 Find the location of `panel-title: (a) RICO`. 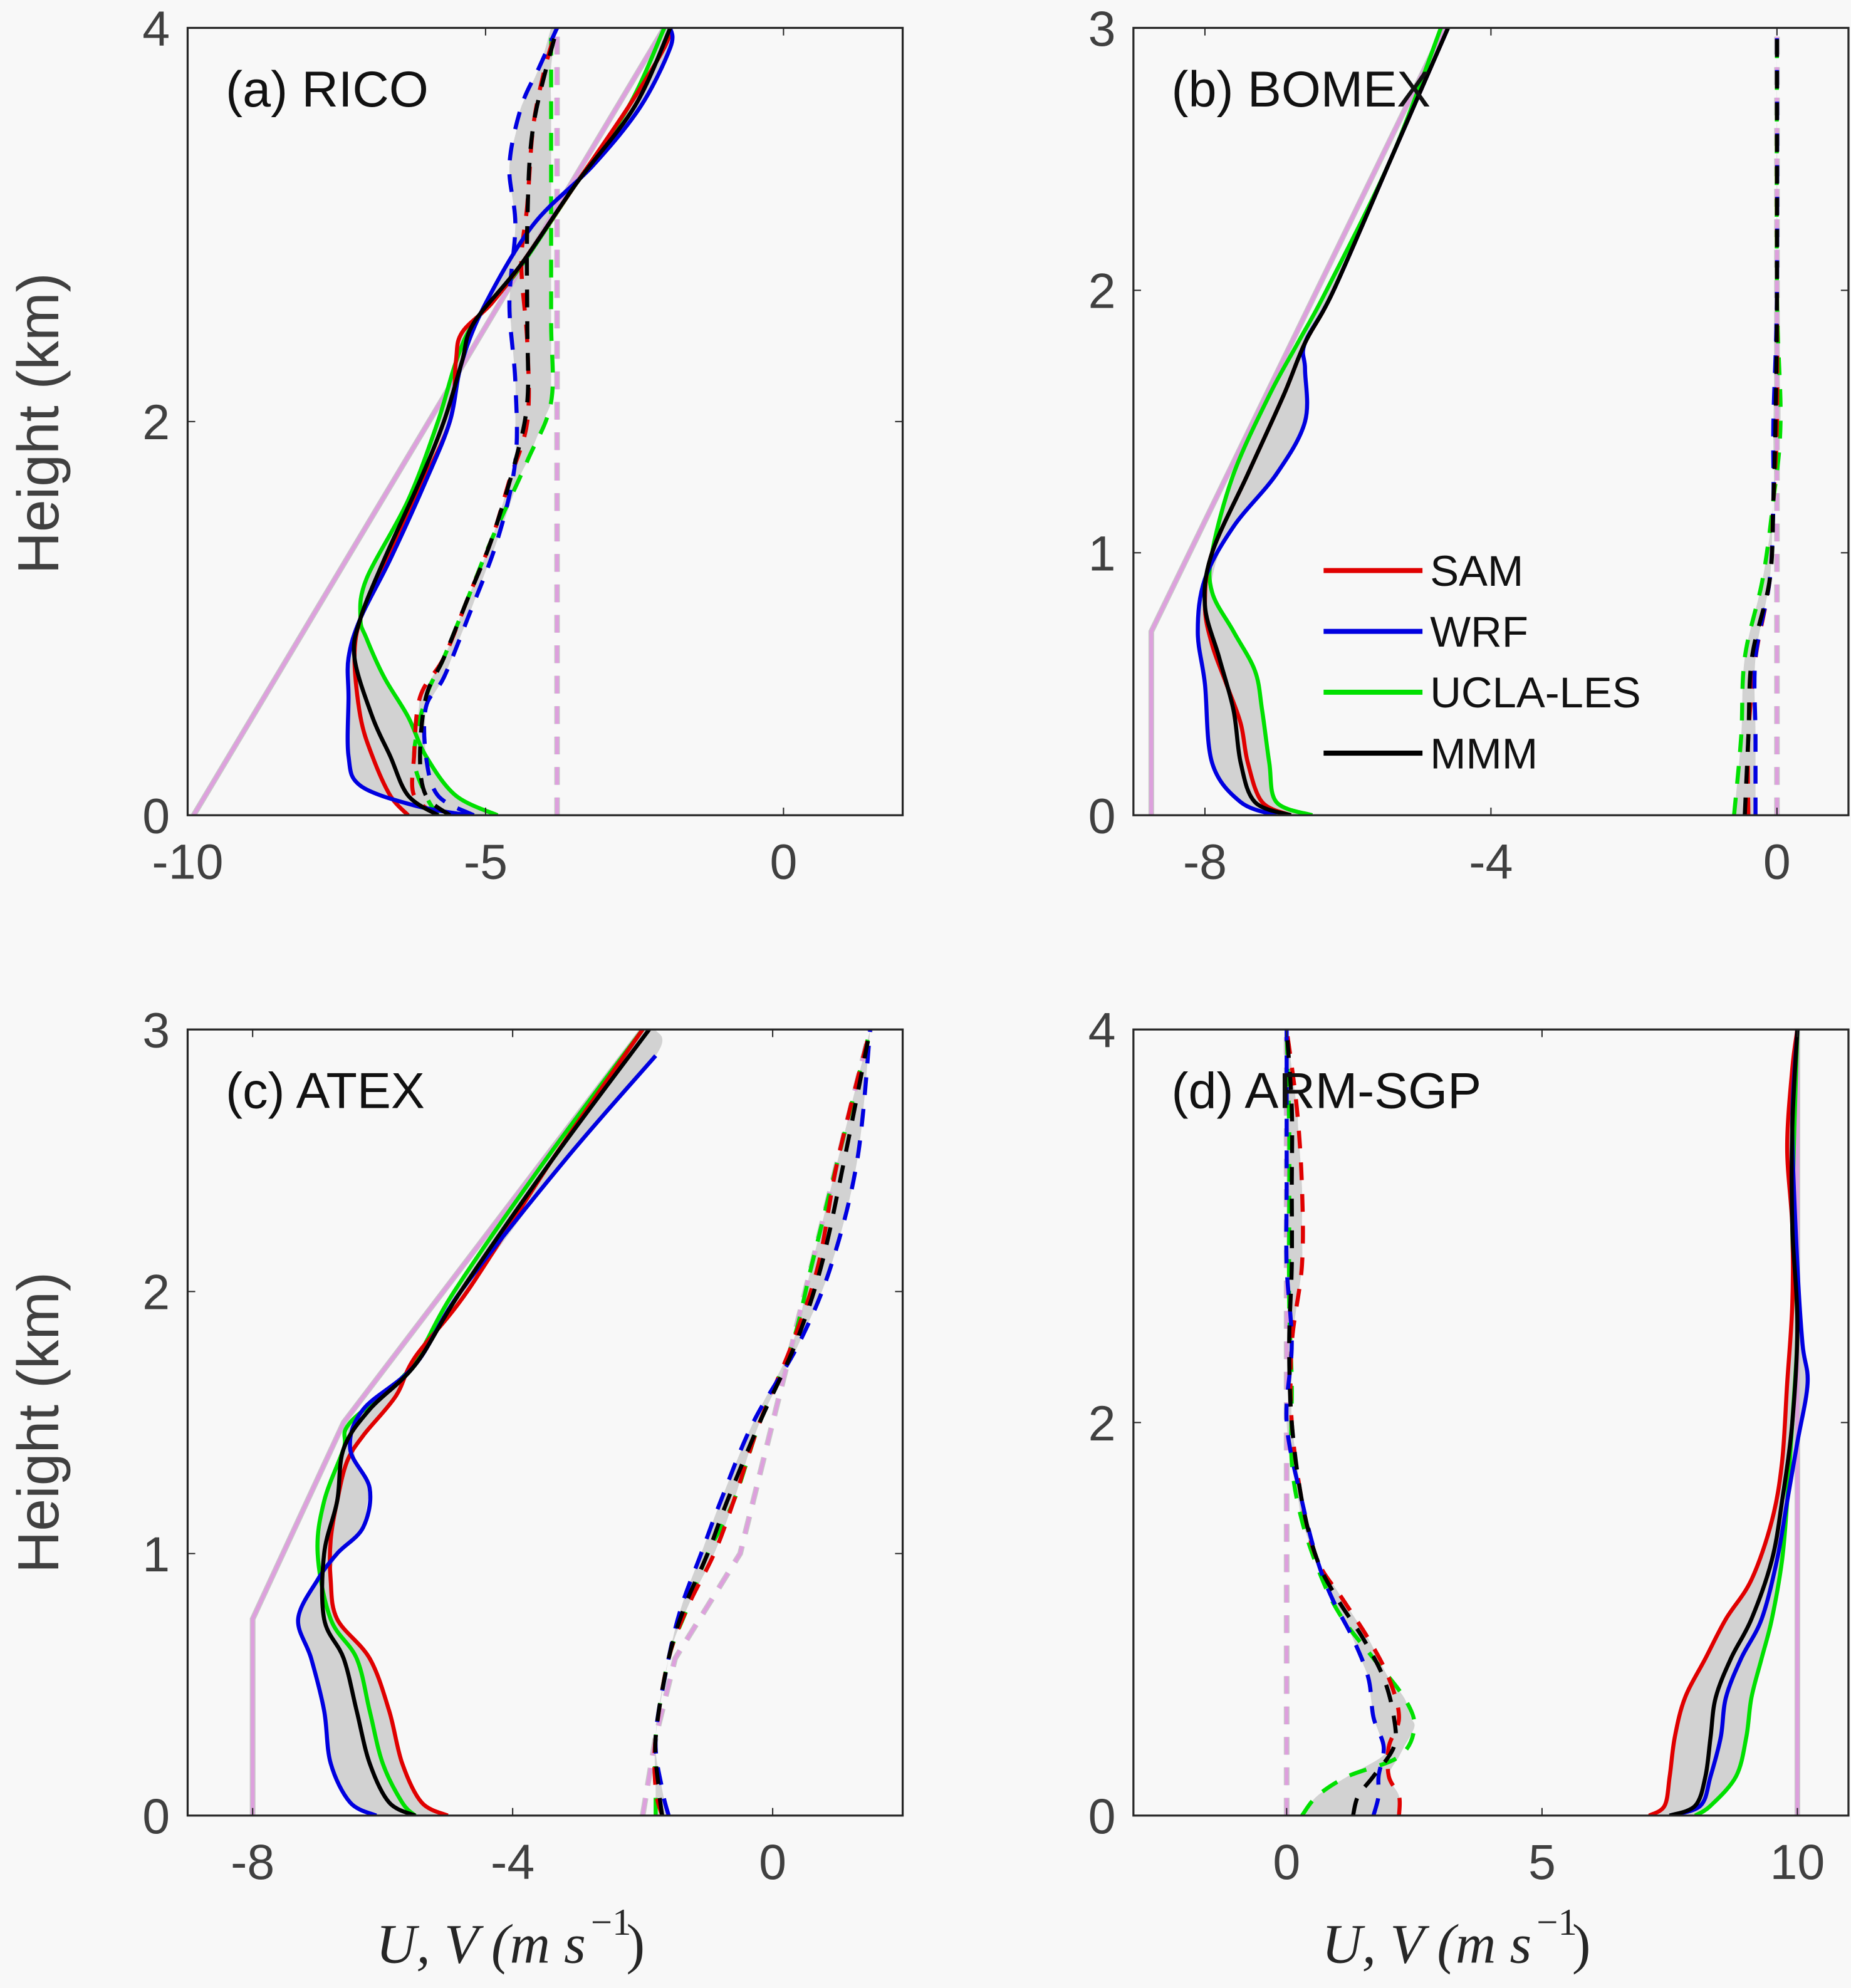

panel-title: (a) RICO is located at coordinates (328, 89).